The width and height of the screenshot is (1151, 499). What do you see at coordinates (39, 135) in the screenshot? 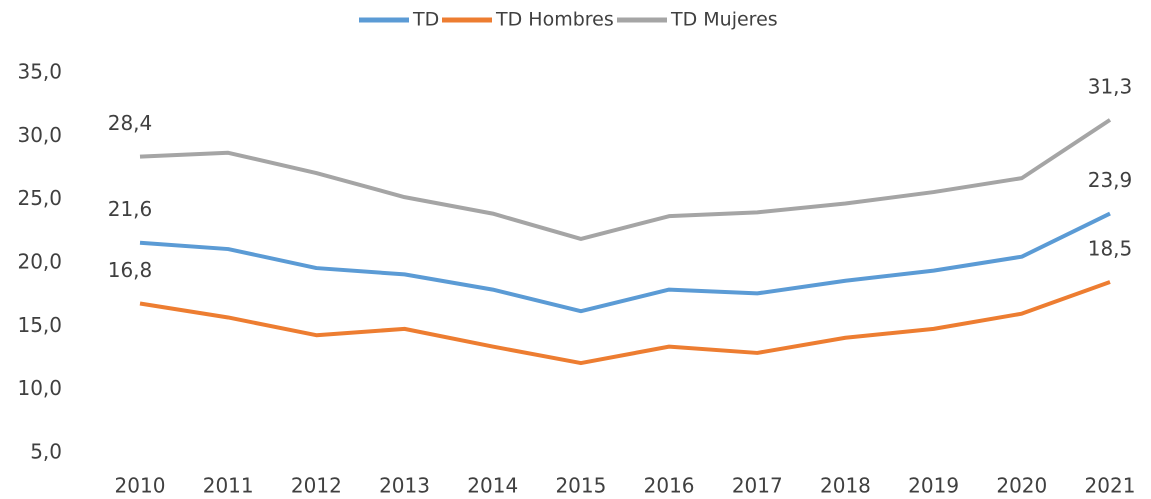
I see `y-tick-label: 30,0` at bounding box center [39, 135].